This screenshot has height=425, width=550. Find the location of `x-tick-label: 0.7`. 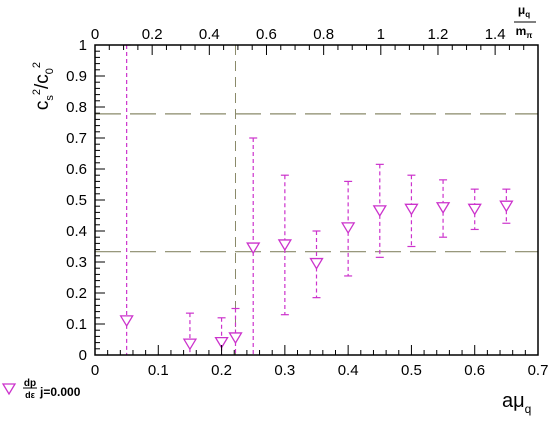

x-tick-label: 0.7 is located at coordinates (538, 370).